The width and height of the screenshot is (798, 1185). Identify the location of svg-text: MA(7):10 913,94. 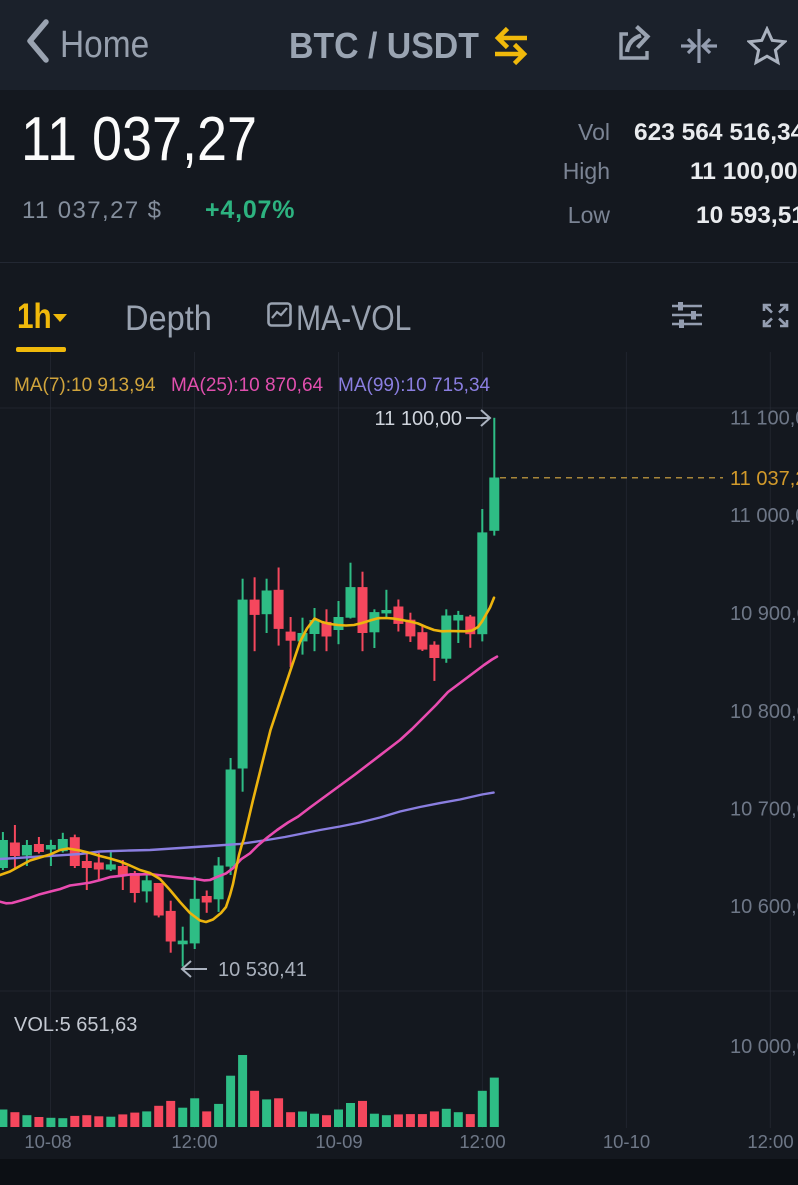
(85, 385).